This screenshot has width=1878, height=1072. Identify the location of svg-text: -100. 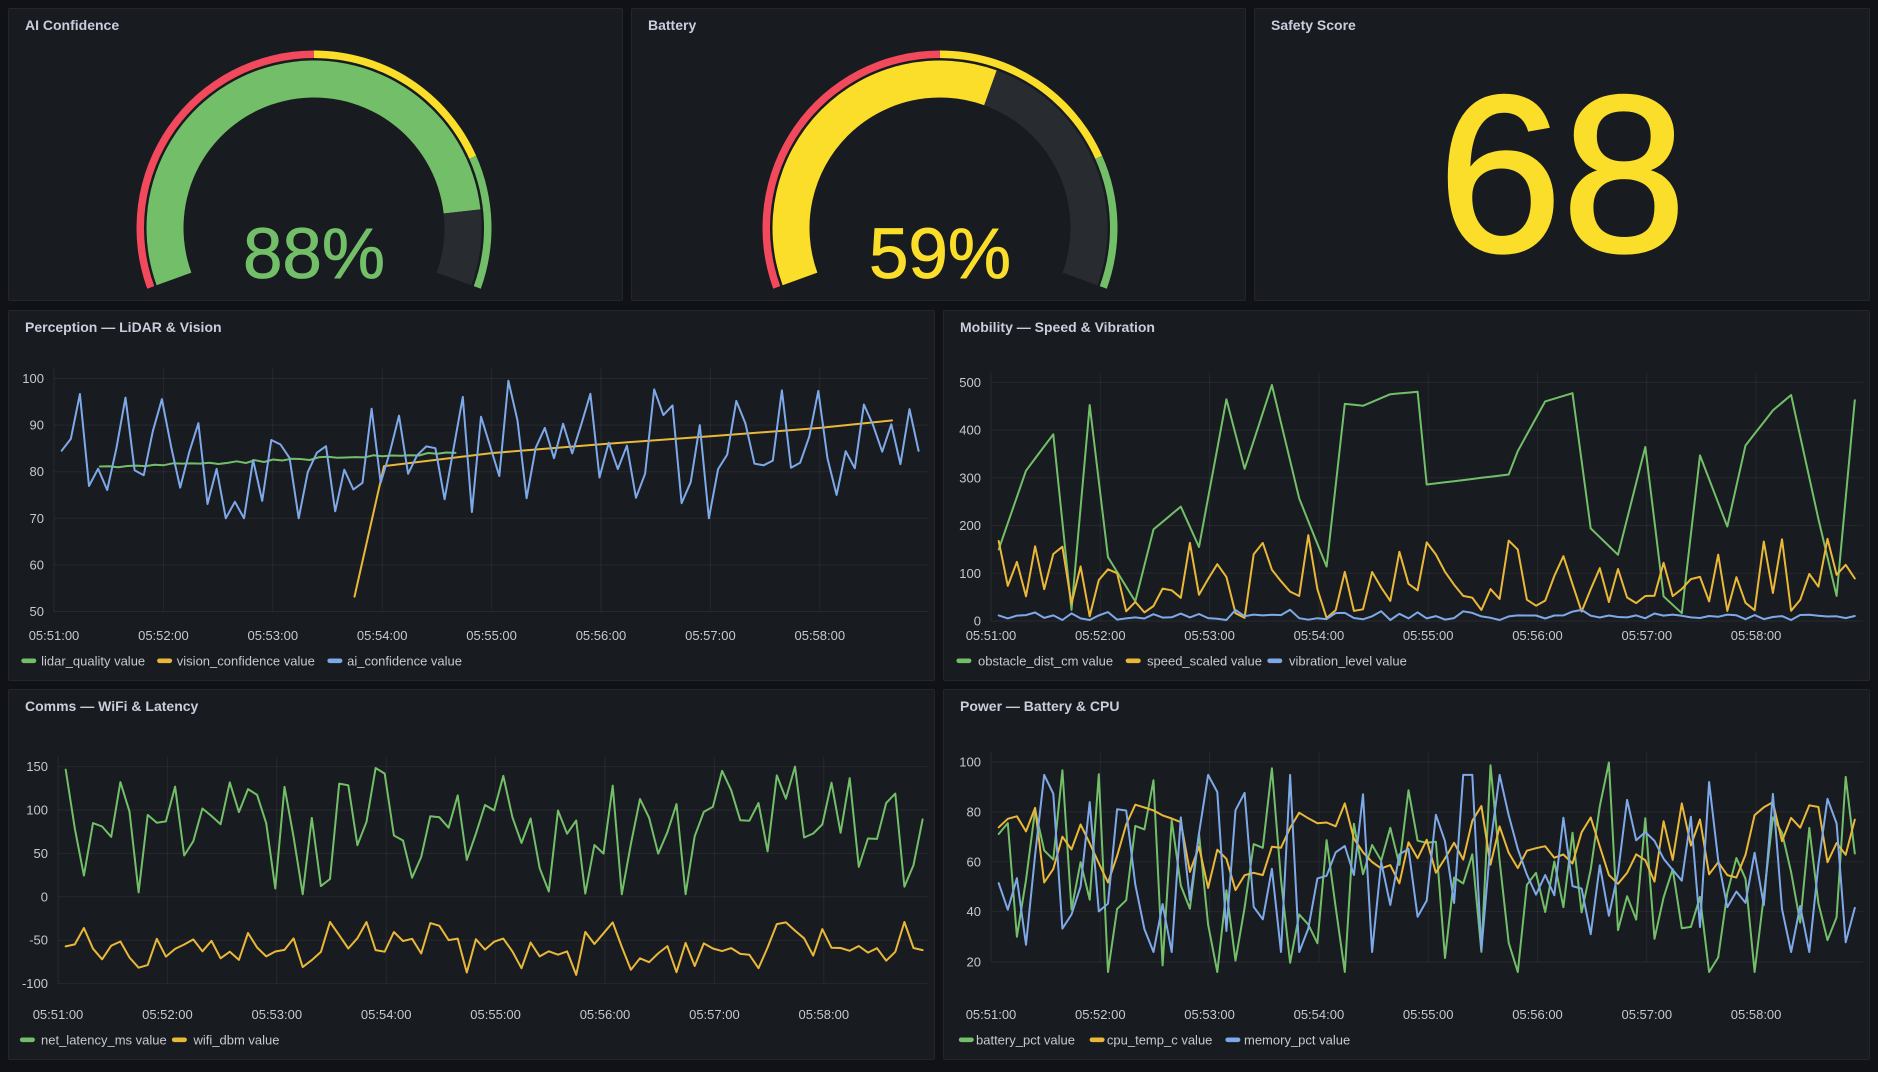
(35, 983).